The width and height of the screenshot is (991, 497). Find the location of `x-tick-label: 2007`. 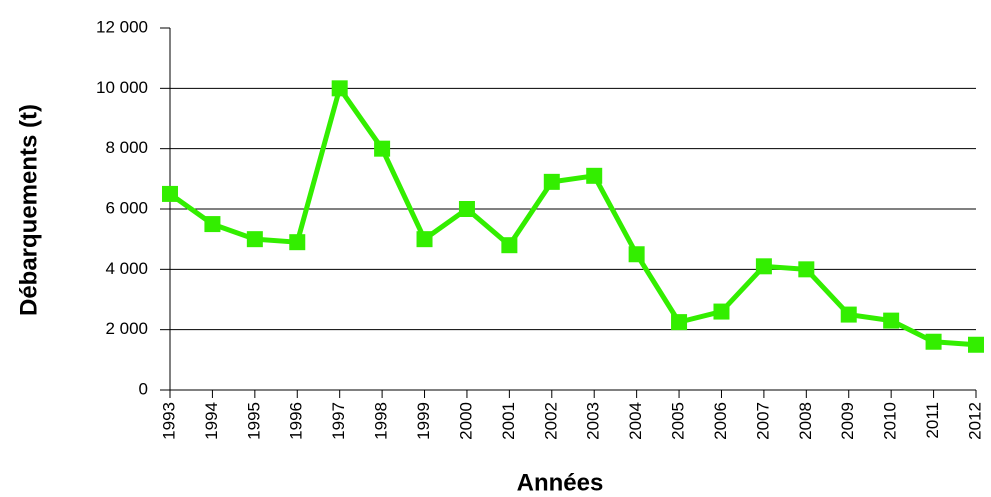

x-tick-label: 2007 is located at coordinates (762, 421).